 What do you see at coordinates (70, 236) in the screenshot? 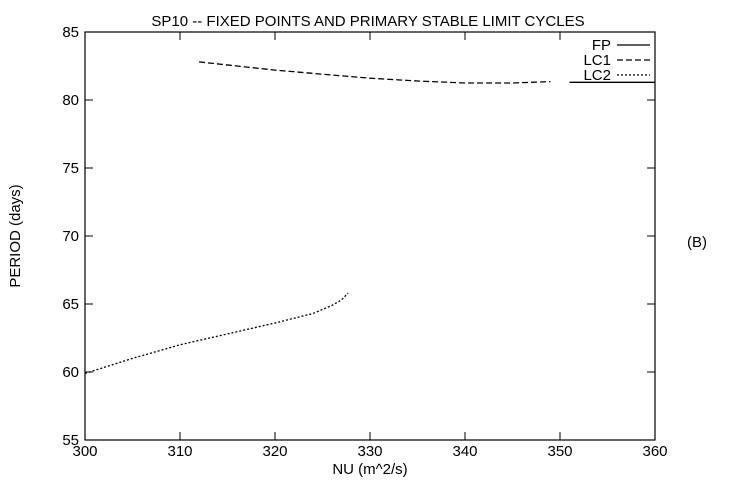
I see `y-tick-label: 70` at bounding box center [70, 236].